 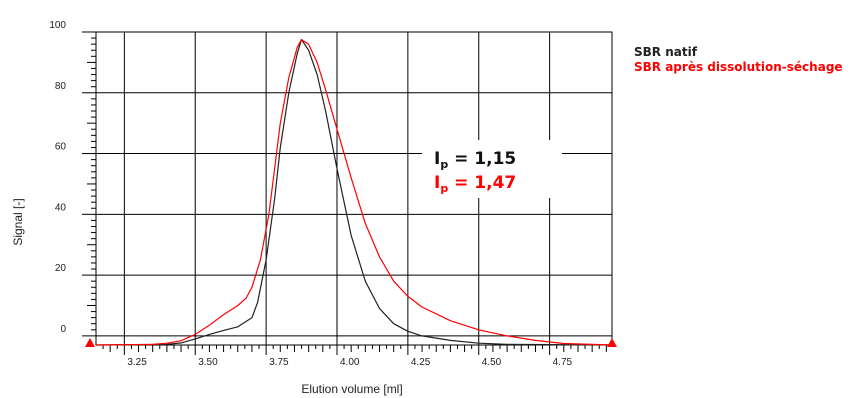 I want to click on x-tick-label: 3.50, so click(x=208, y=362).